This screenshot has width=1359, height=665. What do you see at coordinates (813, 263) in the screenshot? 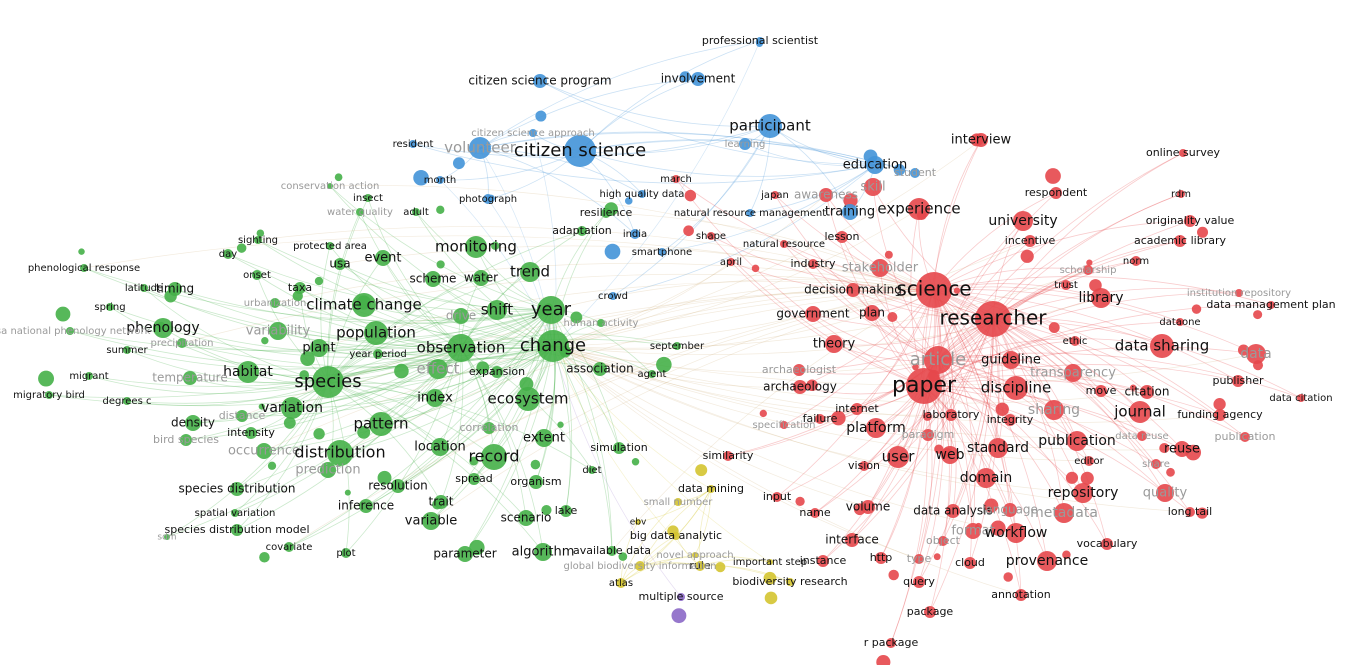
I see `node-label: industry` at bounding box center [813, 263].